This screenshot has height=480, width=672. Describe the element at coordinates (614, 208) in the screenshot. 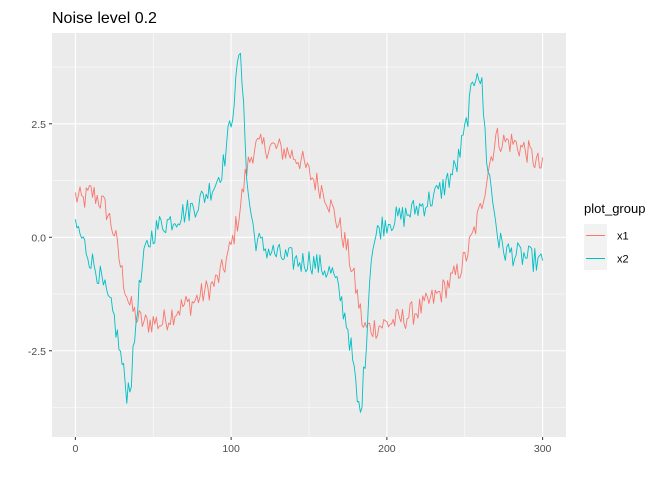

I see `legend-title: plot_group` at that location.